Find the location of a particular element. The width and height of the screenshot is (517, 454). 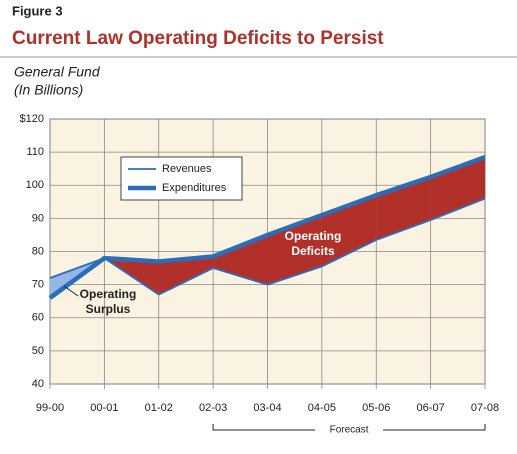

x-tick-label: 03-04 is located at coordinates (267, 408).